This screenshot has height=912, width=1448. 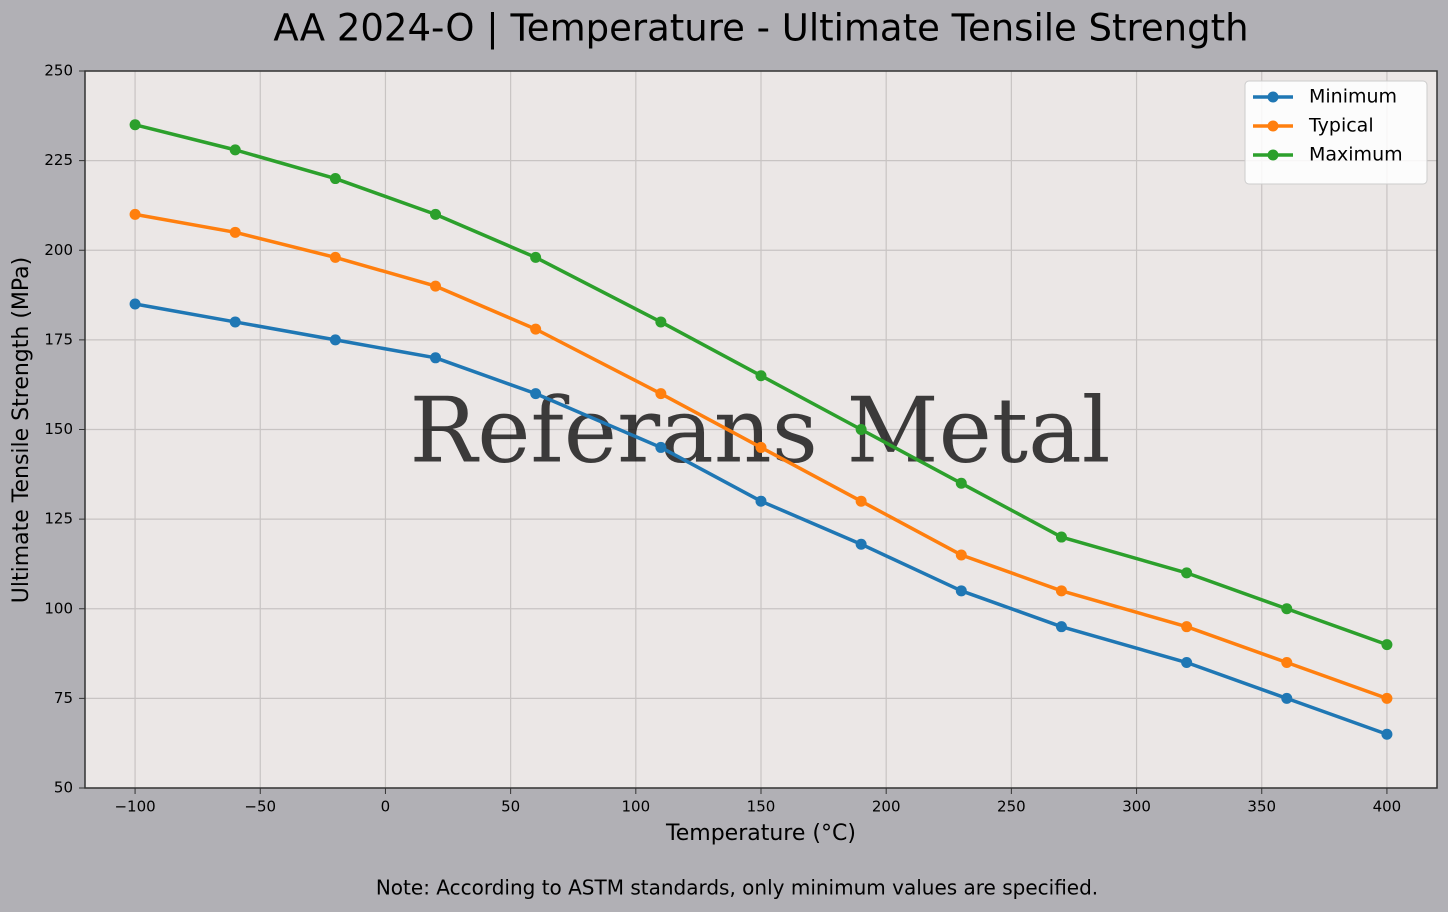 What do you see at coordinates (1261, 807) in the screenshot?
I see `x-tick-label: 350` at bounding box center [1261, 807].